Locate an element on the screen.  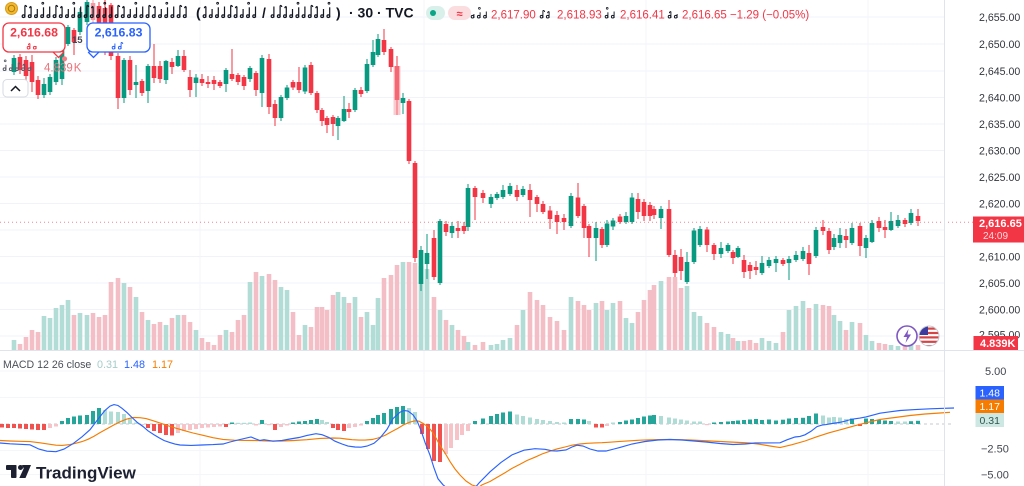
svg-text: −2.50 is located at coordinates (995, 450).